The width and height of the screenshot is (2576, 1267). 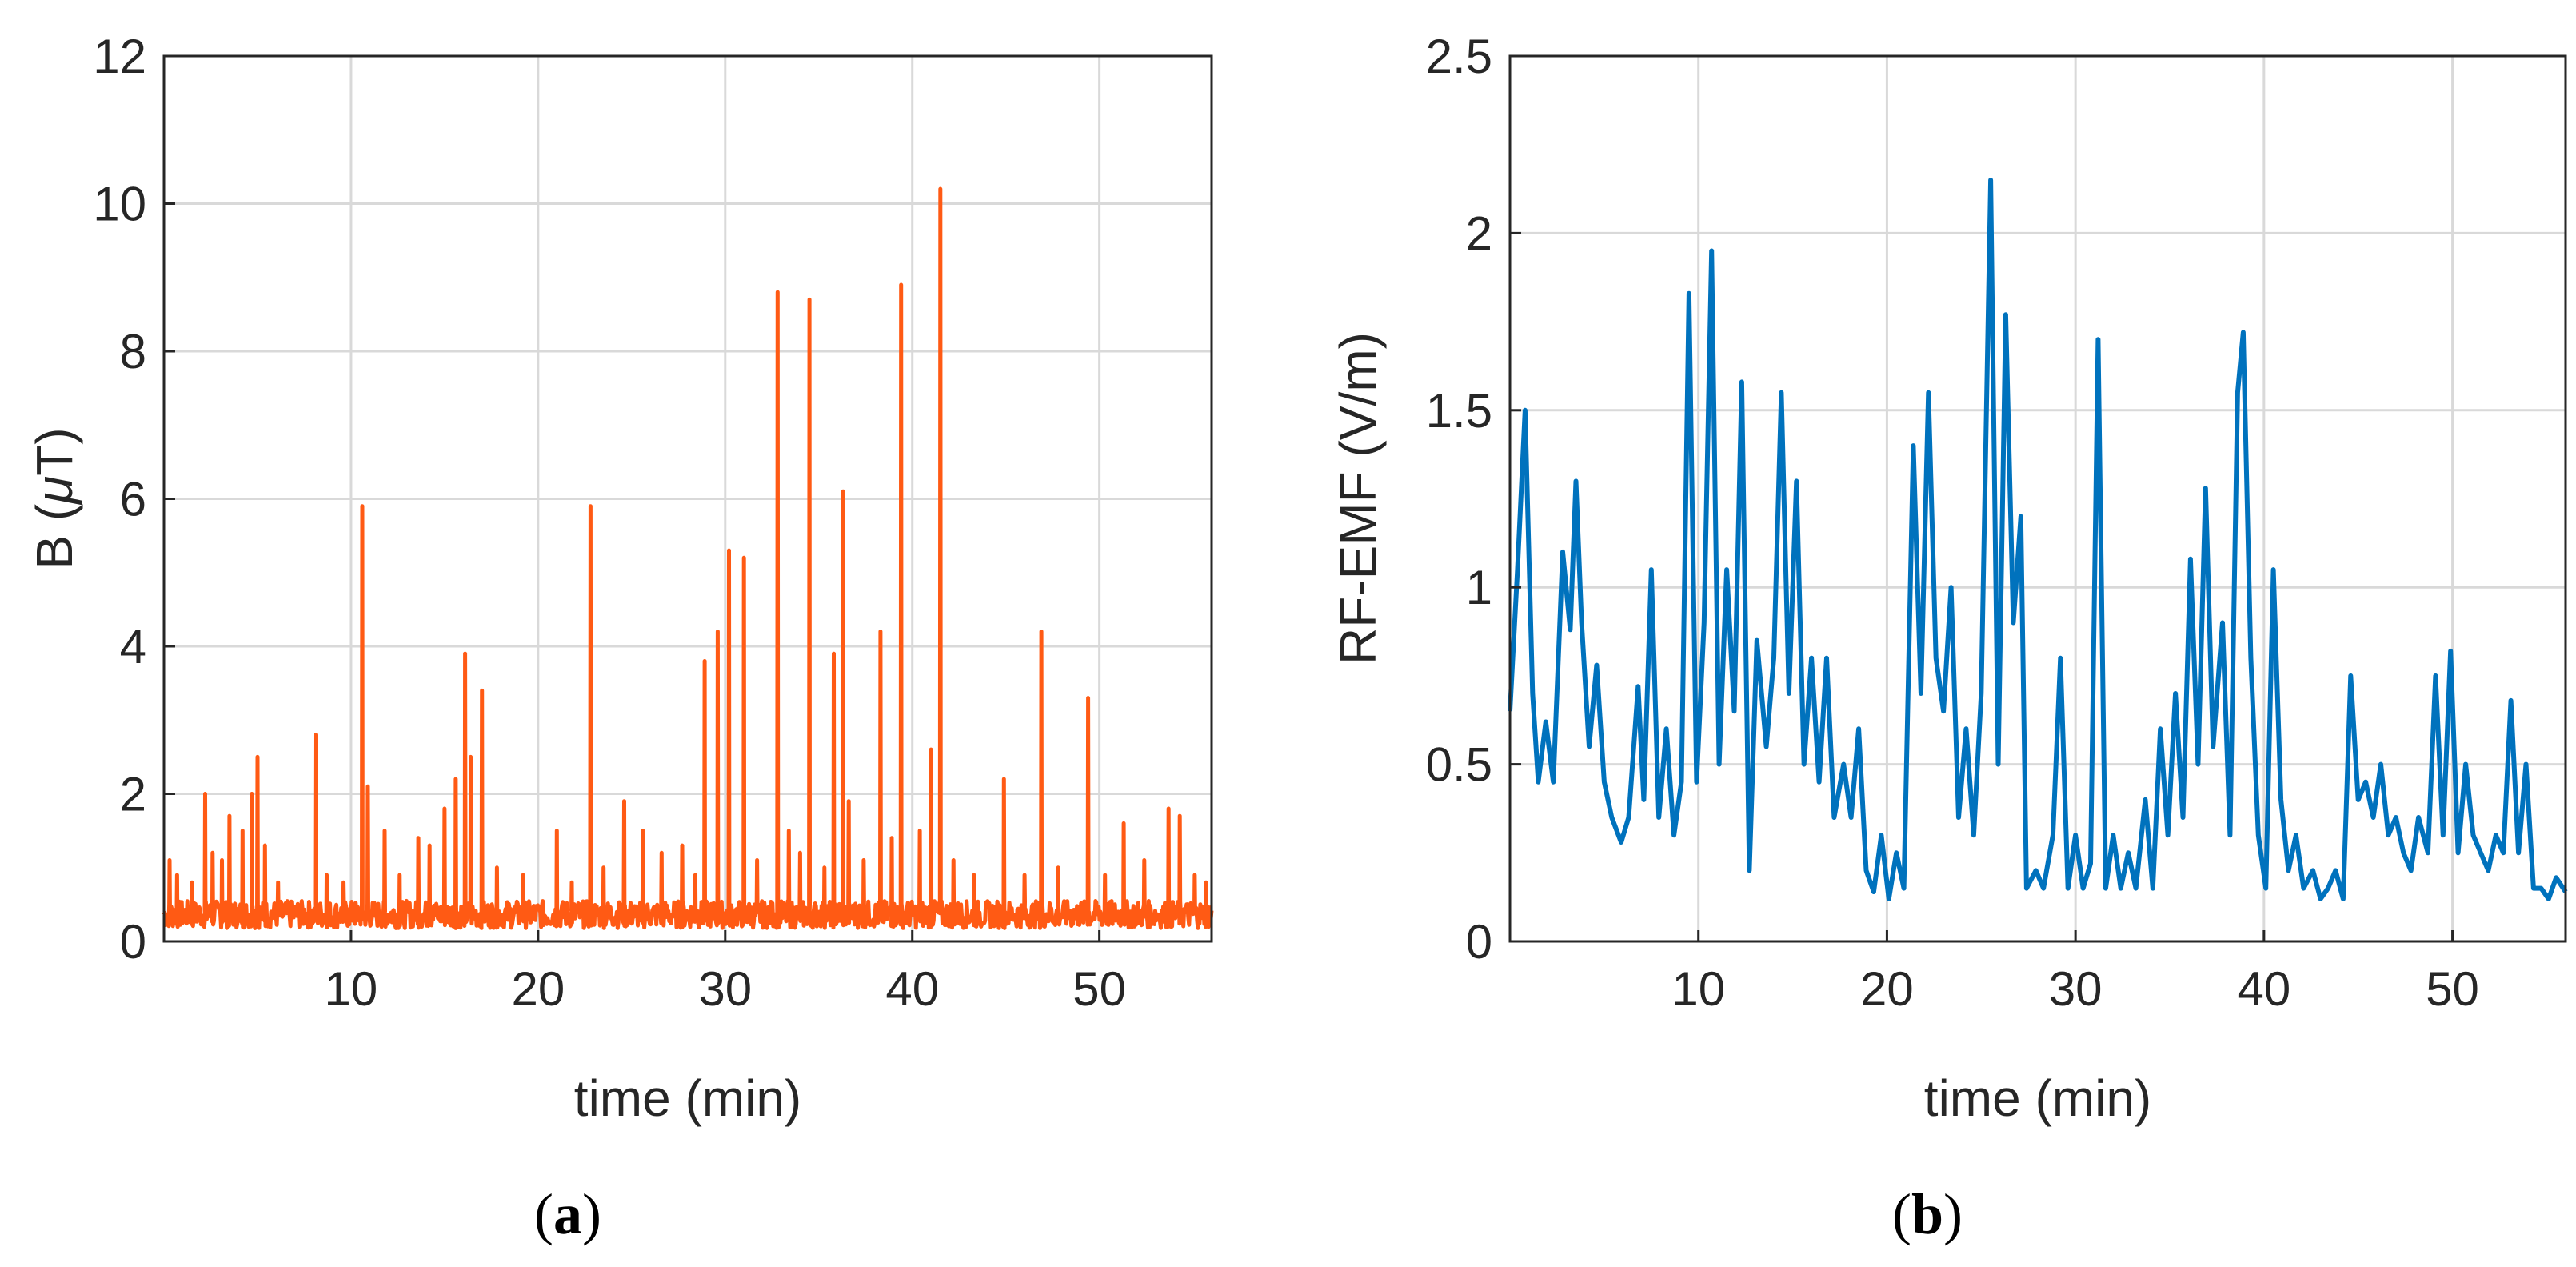 I want to click on y-tick-label: 10, so click(x=119, y=204).